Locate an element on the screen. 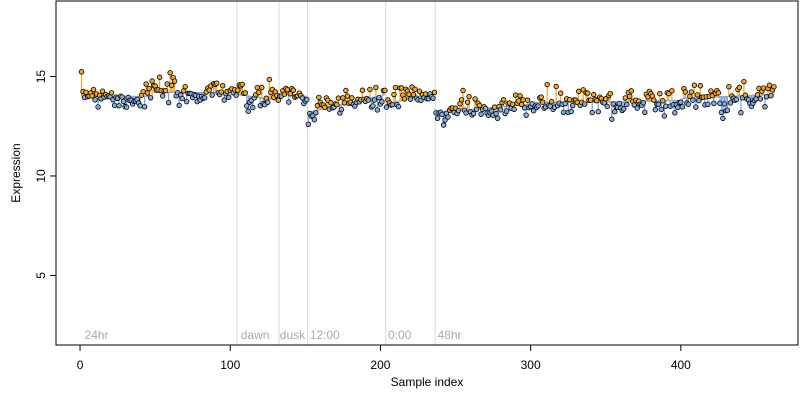 The image size is (800, 400). x-axis: 0 100 200 300 400 is located at coordinates (384, 358).